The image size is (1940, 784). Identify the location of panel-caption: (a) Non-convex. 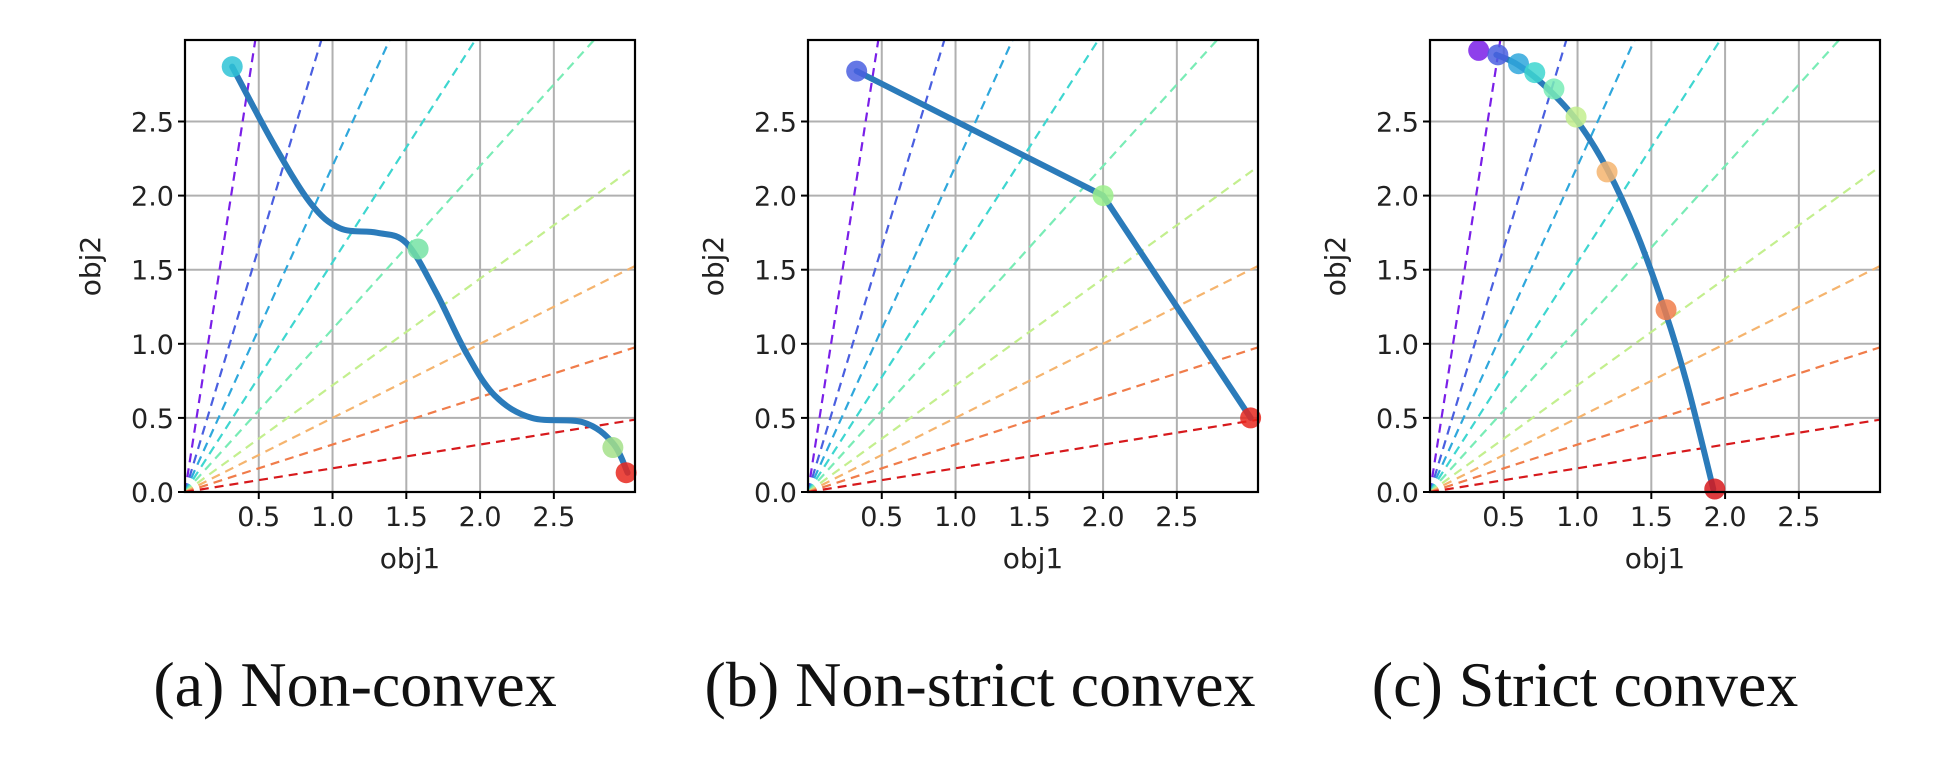
(354, 684).